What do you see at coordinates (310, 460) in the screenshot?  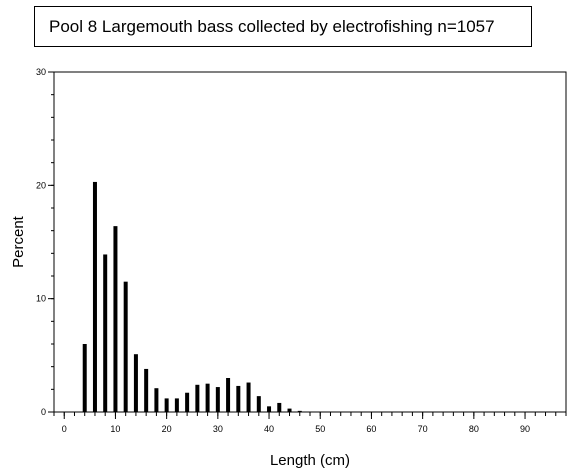 I see `x-axis-label: Length (cm)` at bounding box center [310, 460].